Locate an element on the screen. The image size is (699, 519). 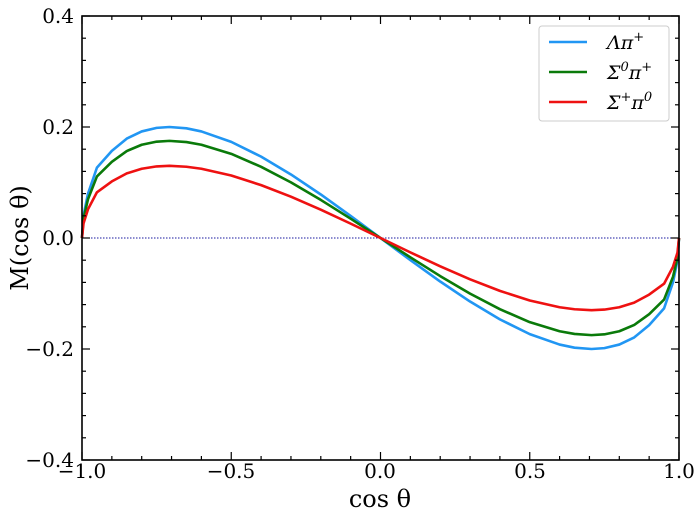
y-tick-label: 0.0 is located at coordinates (58, 238).